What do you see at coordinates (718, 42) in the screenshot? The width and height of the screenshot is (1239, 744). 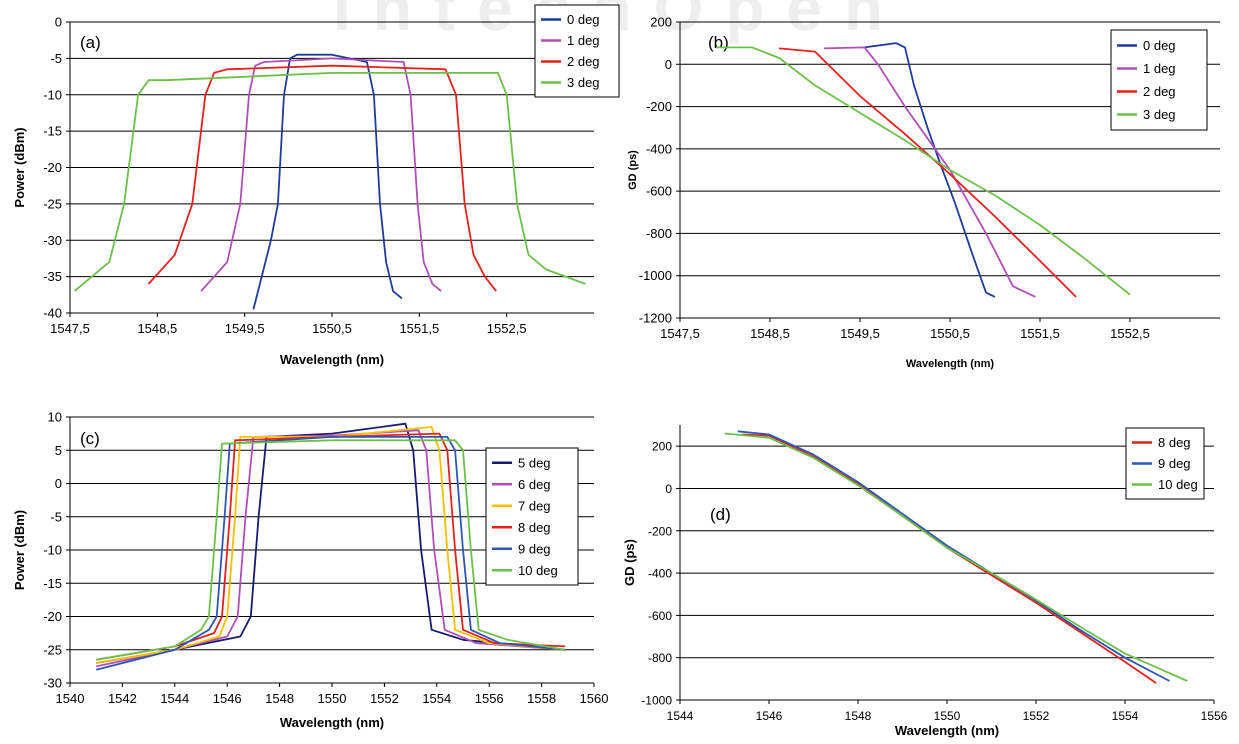 I see `panel-letter: (b)` at bounding box center [718, 42].